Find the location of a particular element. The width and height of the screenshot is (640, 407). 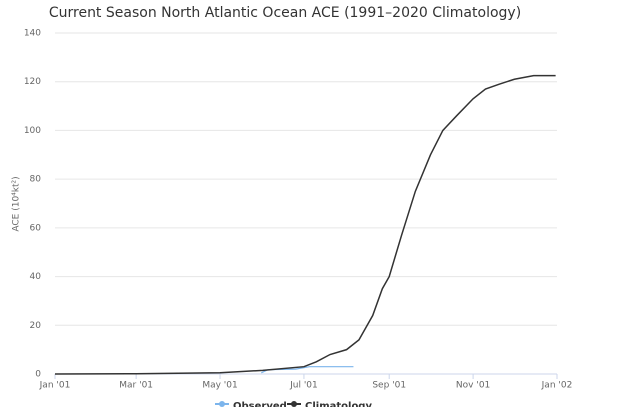

x-tick-label: May '01 is located at coordinates (219, 386).